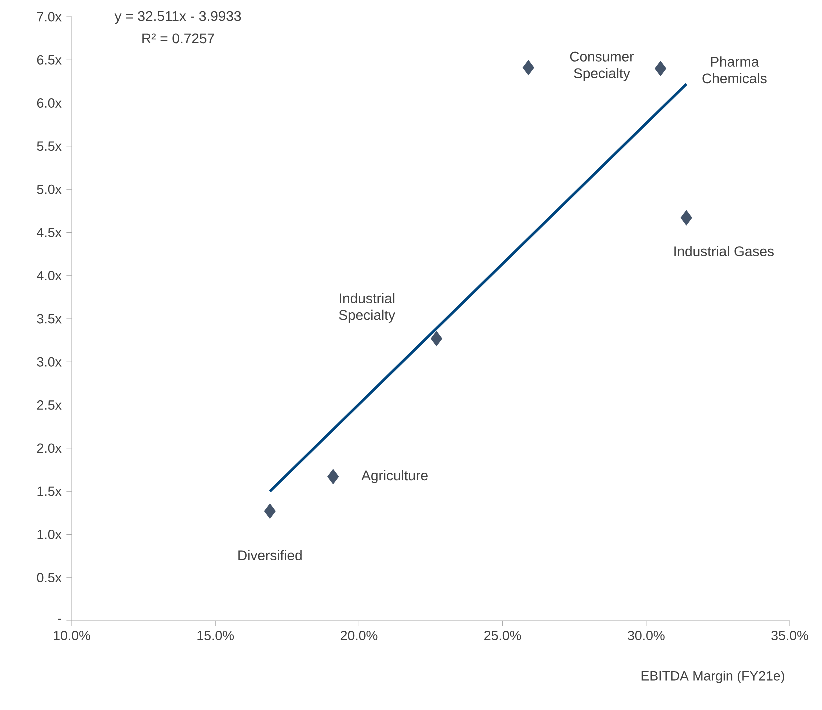 The height and width of the screenshot is (710, 822). I want to click on annotation: Diversified, so click(270, 555).